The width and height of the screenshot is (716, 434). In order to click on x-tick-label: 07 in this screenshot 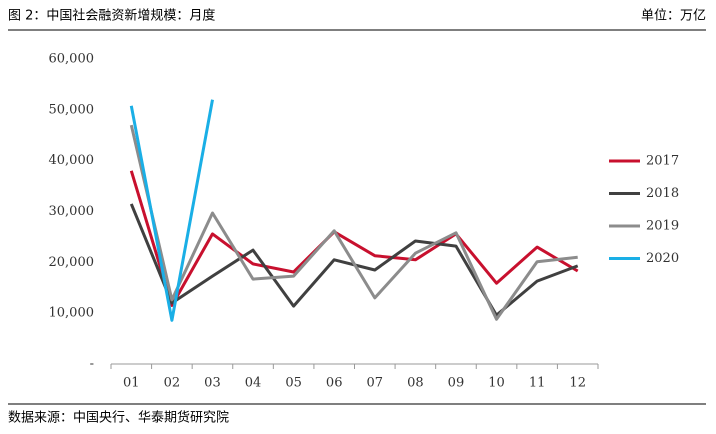, I will do `click(375, 383)`.